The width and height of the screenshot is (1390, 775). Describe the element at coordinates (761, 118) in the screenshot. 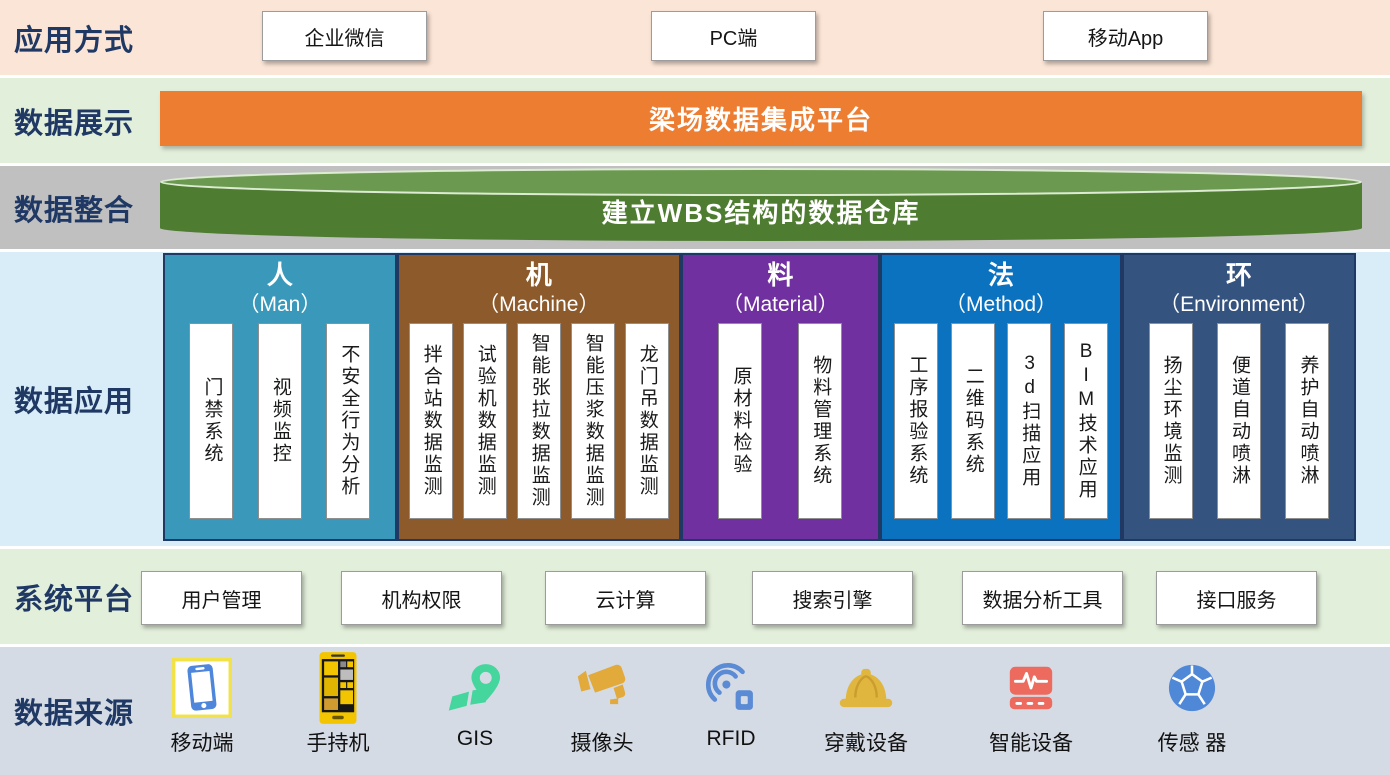

I see `integration-platform-bar: 梁场数据集成平台` at that location.